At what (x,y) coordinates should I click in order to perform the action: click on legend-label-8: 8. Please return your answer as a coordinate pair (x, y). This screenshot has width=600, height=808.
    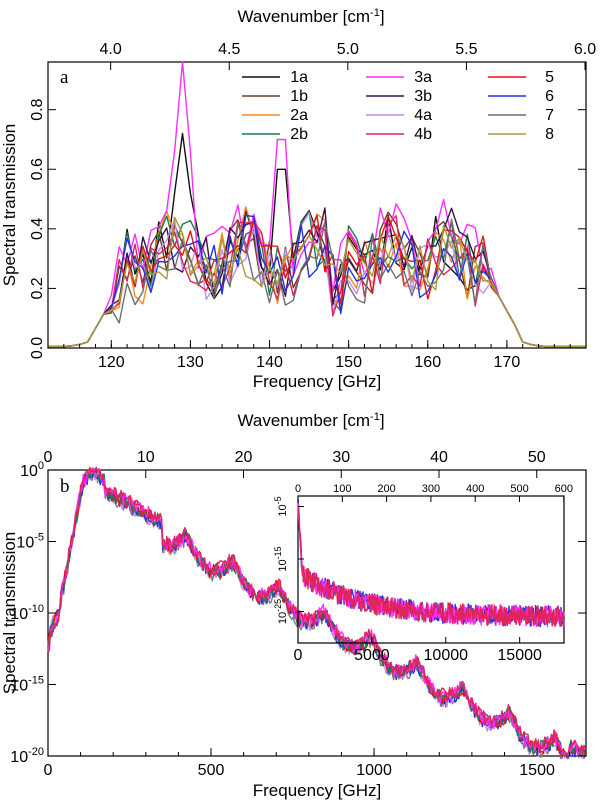
    Looking at the image, I should click on (549, 134).